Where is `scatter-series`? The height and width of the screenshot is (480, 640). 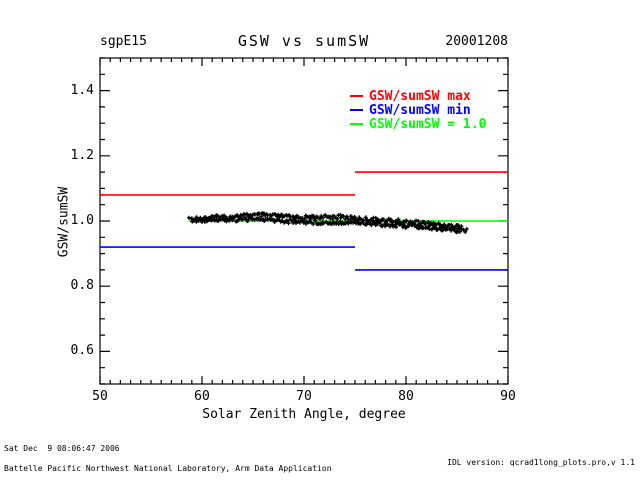
scatter-series is located at coordinates (328, 223).